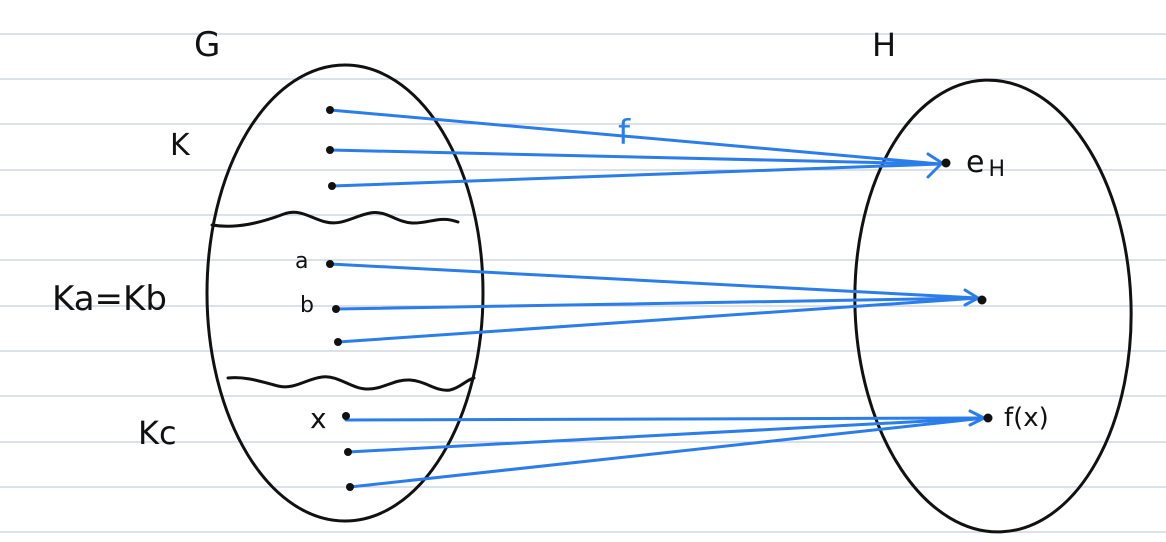 Image resolution: width=1166 pixels, height=542 pixels. What do you see at coordinates (996, 169) in the screenshot?
I see `label-identity-e-subscript: H` at bounding box center [996, 169].